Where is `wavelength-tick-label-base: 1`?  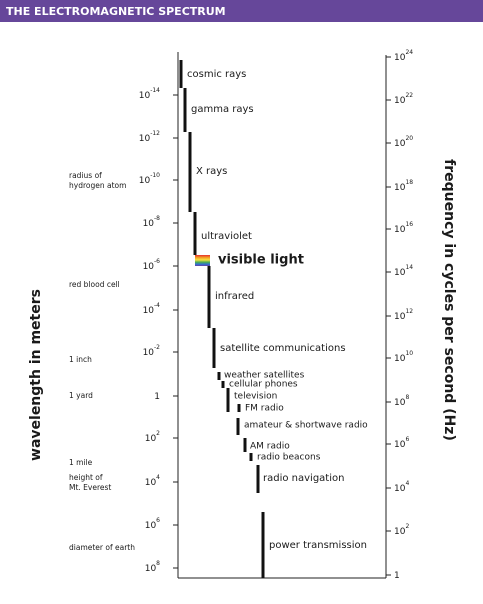 wavelength-tick-label-base: 1 is located at coordinates (157, 397).